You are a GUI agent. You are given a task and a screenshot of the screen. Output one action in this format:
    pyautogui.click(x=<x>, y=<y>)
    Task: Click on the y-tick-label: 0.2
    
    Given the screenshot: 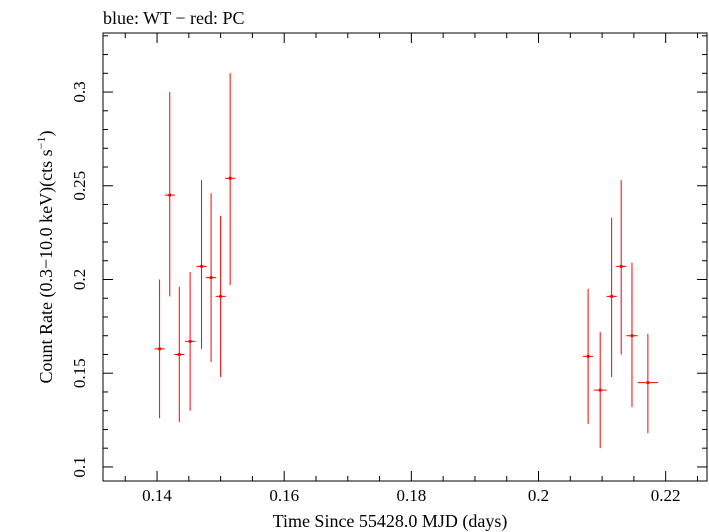 What is the action you would take?
    pyautogui.click(x=79, y=279)
    